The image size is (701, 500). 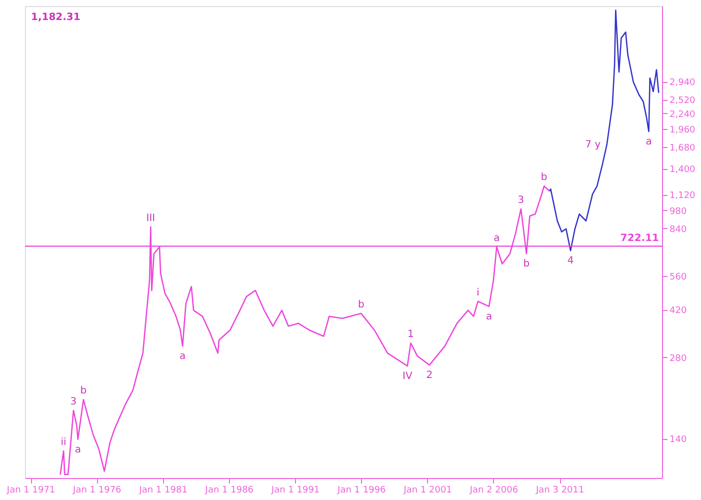 I want to click on line-series, so click(x=604, y=131).